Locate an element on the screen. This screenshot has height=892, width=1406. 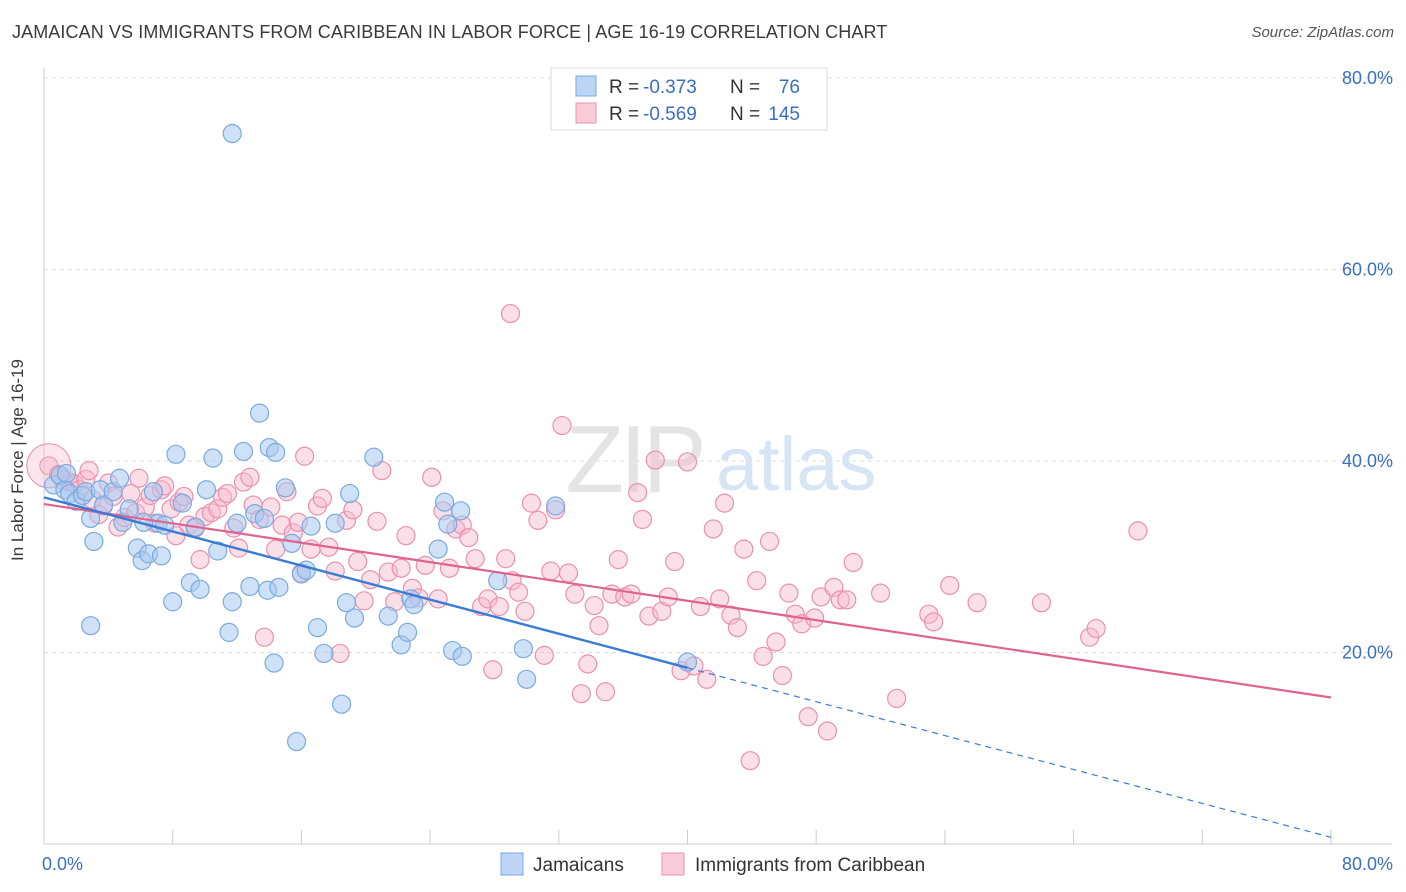
x-tick-label-end: 80.0% is located at coordinates (1367, 864).